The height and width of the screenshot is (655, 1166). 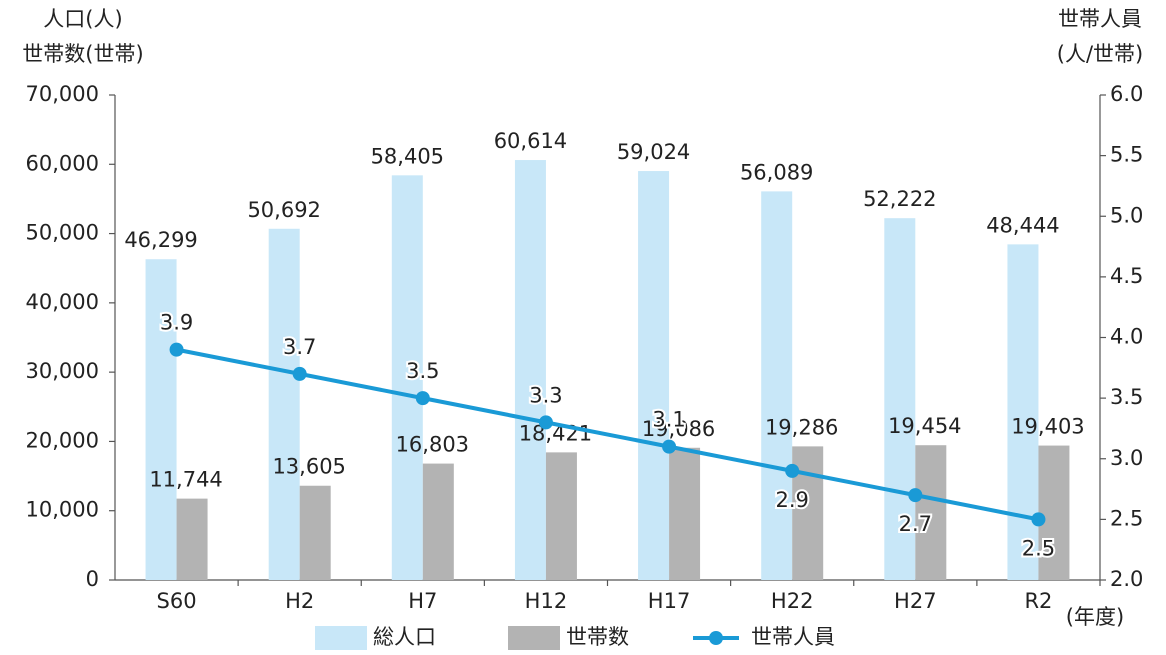 I want to click on x-tick-label: R2, so click(x=1038, y=601).